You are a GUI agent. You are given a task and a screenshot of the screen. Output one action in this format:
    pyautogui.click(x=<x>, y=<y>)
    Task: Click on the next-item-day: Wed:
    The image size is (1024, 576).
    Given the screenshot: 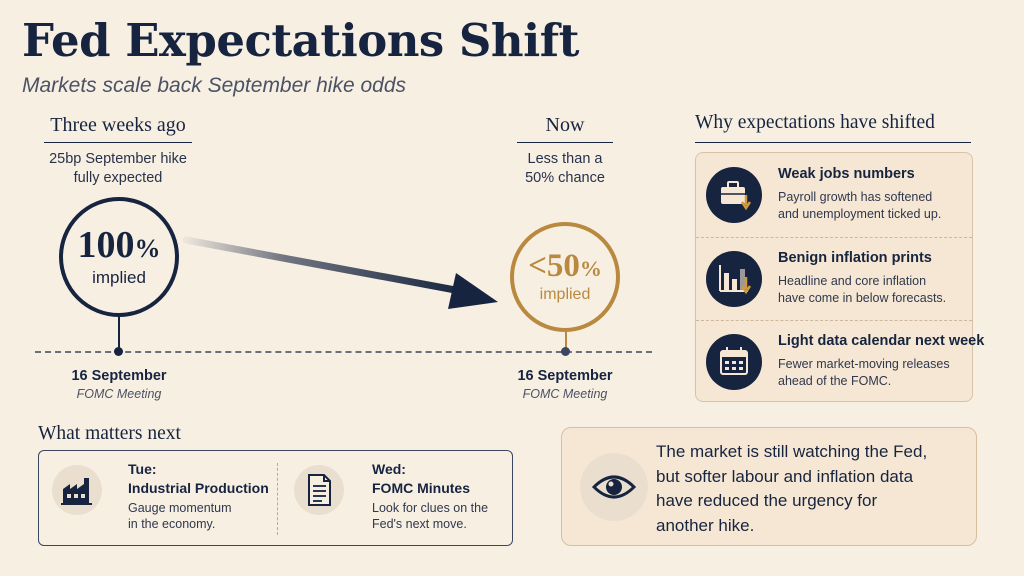 What is the action you would take?
    pyautogui.click(x=389, y=469)
    